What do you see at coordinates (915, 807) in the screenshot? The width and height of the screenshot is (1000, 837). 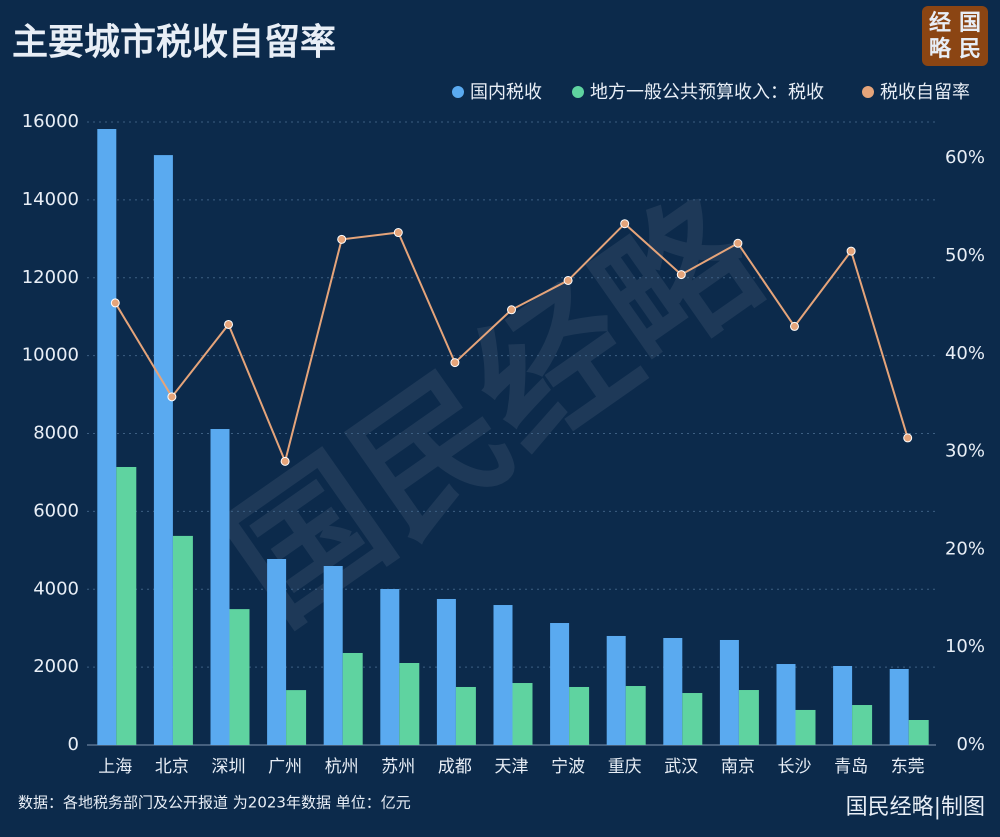 I see `credit: 国民经略|制图` at bounding box center [915, 807].